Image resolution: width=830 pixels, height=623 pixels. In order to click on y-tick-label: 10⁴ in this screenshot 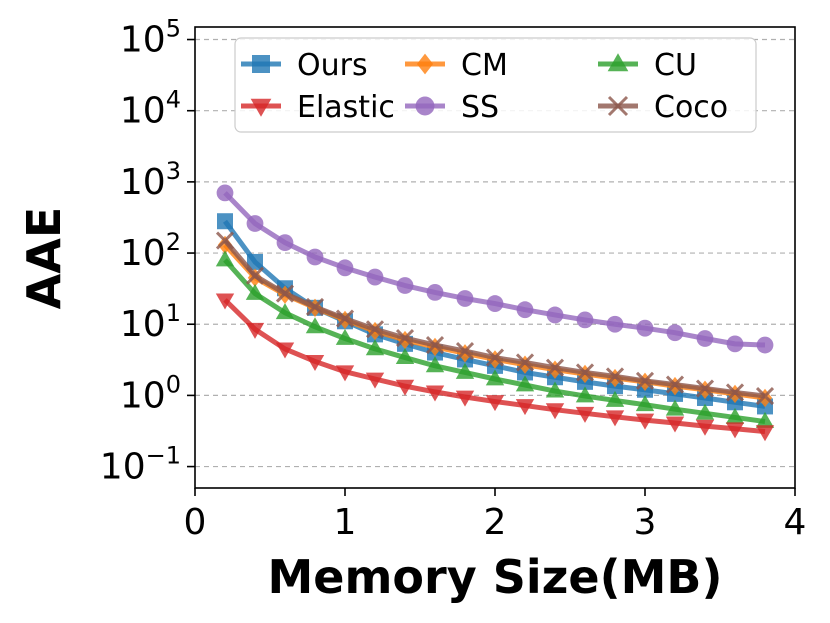, I will do `click(150, 109)`.